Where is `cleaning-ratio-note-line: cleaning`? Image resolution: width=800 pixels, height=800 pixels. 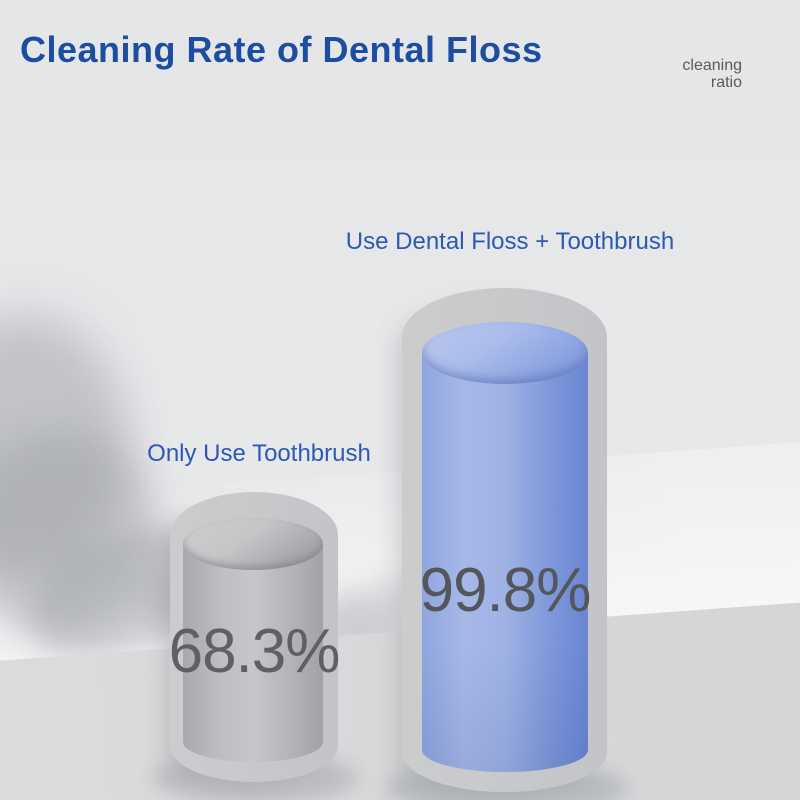 cleaning-ratio-note-line: cleaning is located at coordinates (712, 65).